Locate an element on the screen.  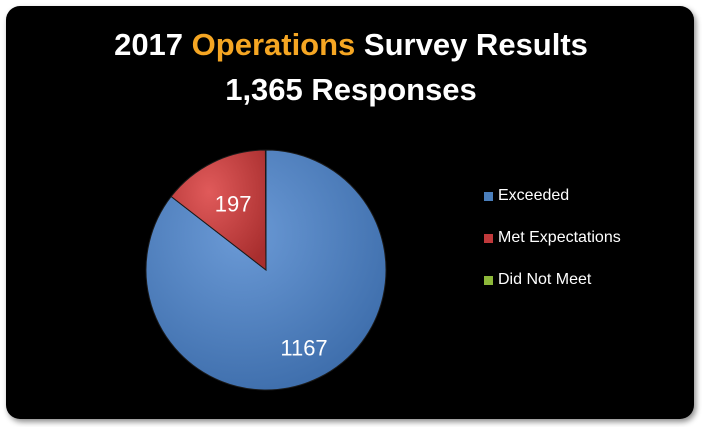
legend-item-did-not-meet: Did Not Meet is located at coordinates (552, 280).